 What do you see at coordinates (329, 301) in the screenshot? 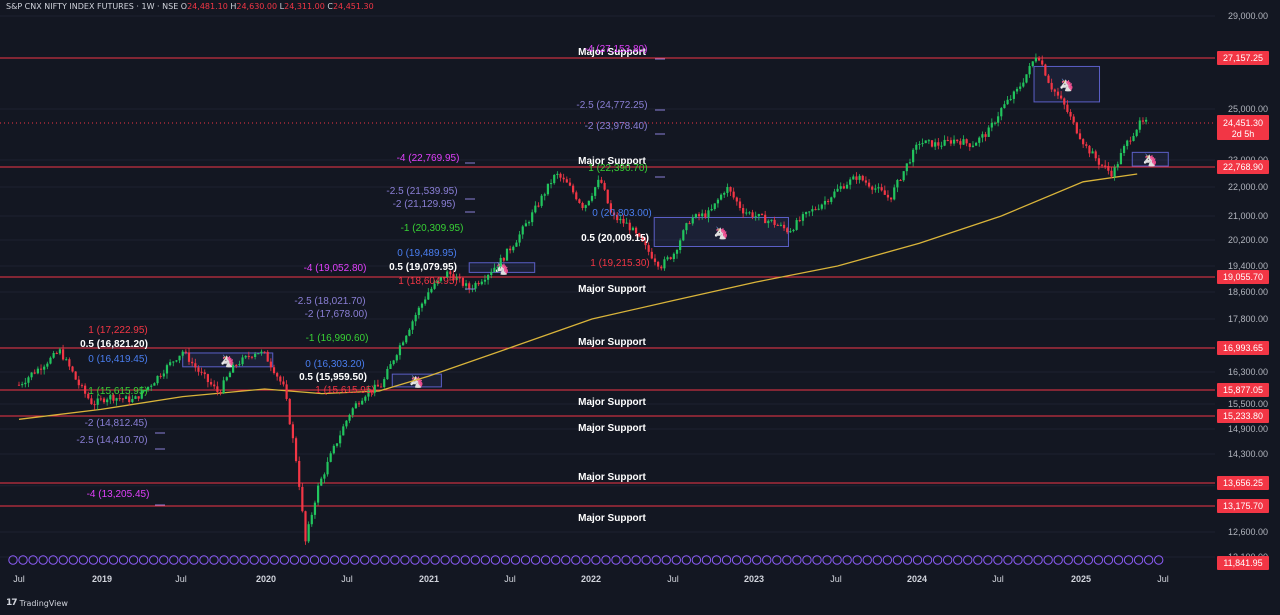
I see `fib-label-15: -2.5 (18,021.70)` at bounding box center [329, 301].